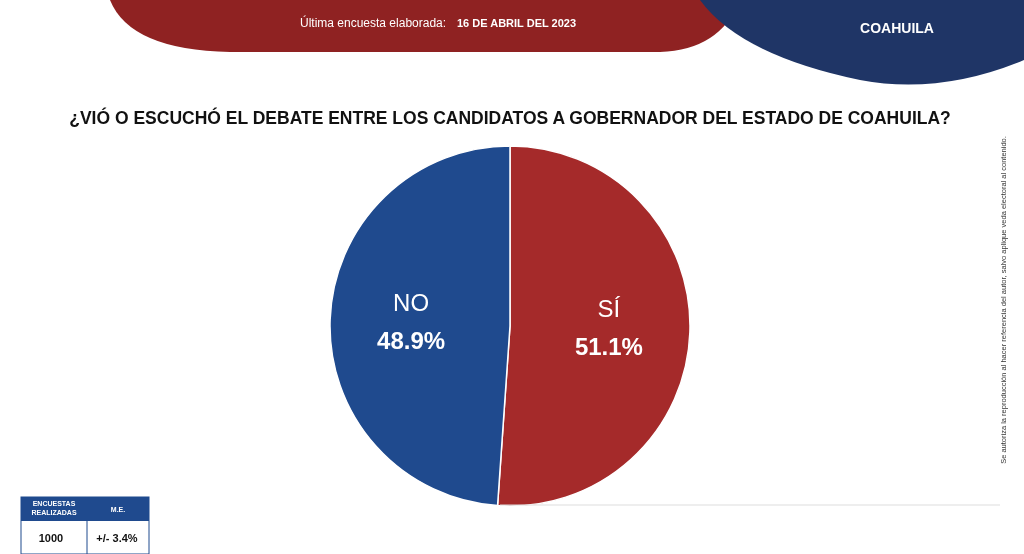 The height and width of the screenshot is (554, 1024). Describe the element at coordinates (609, 309) in the screenshot. I see `slice-label: SÍ` at that location.